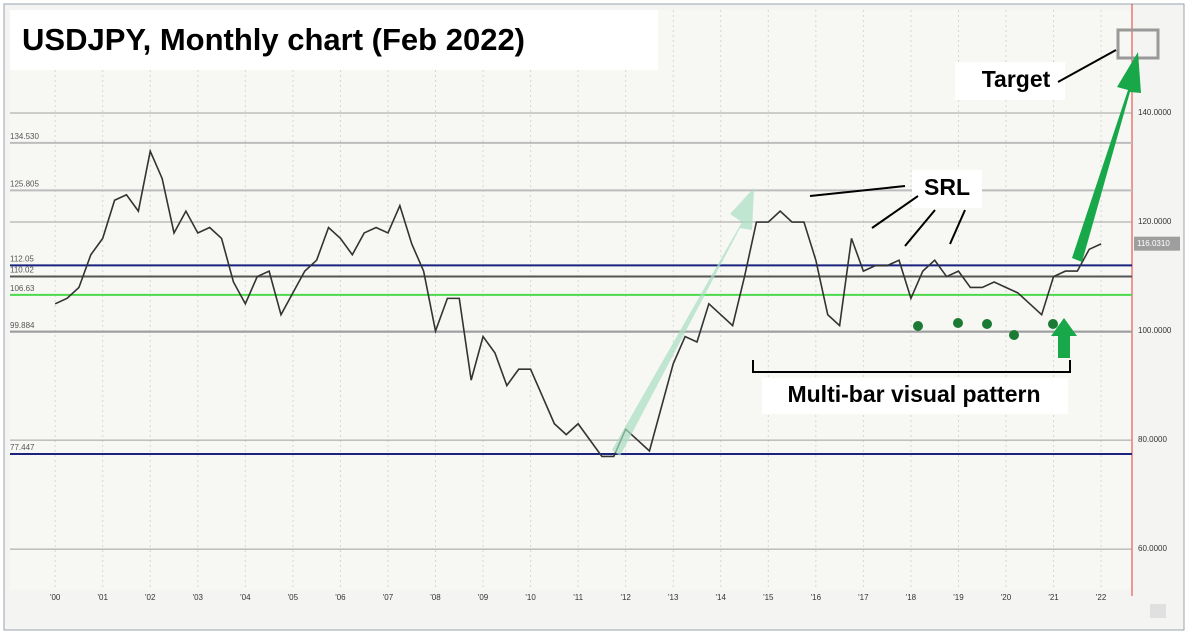  I want to click on pointer, so click(1087, 66).